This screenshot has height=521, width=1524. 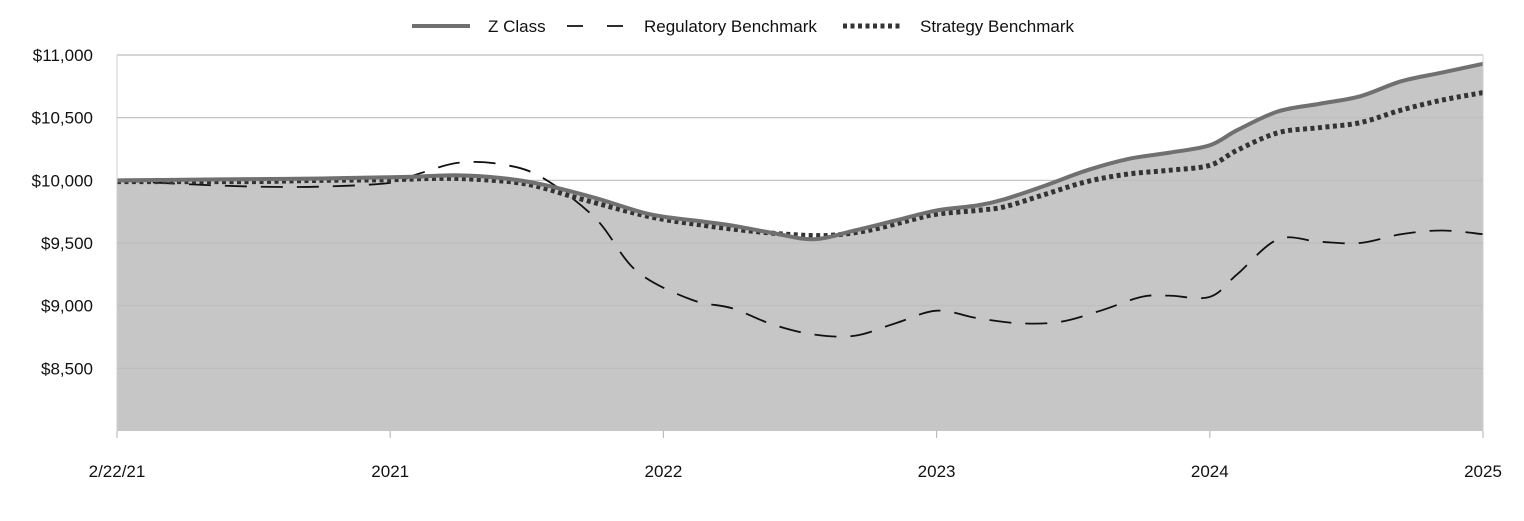 What do you see at coordinates (62, 180) in the screenshot?
I see `y-tick-label: $10,000` at bounding box center [62, 180].